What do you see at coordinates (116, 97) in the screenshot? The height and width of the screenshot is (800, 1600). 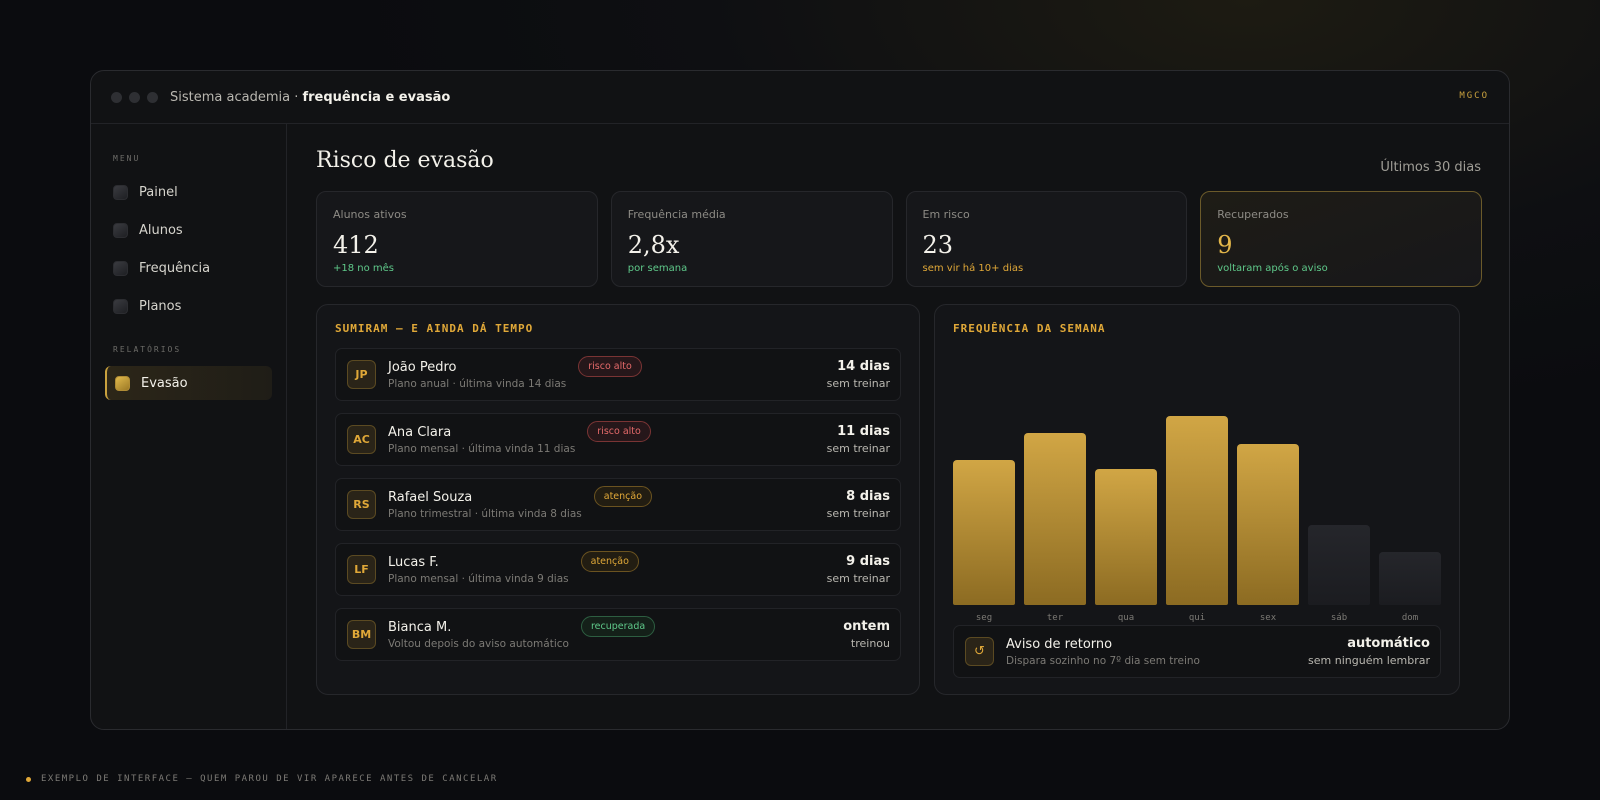 I see `close-window-button` at bounding box center [116, 97].